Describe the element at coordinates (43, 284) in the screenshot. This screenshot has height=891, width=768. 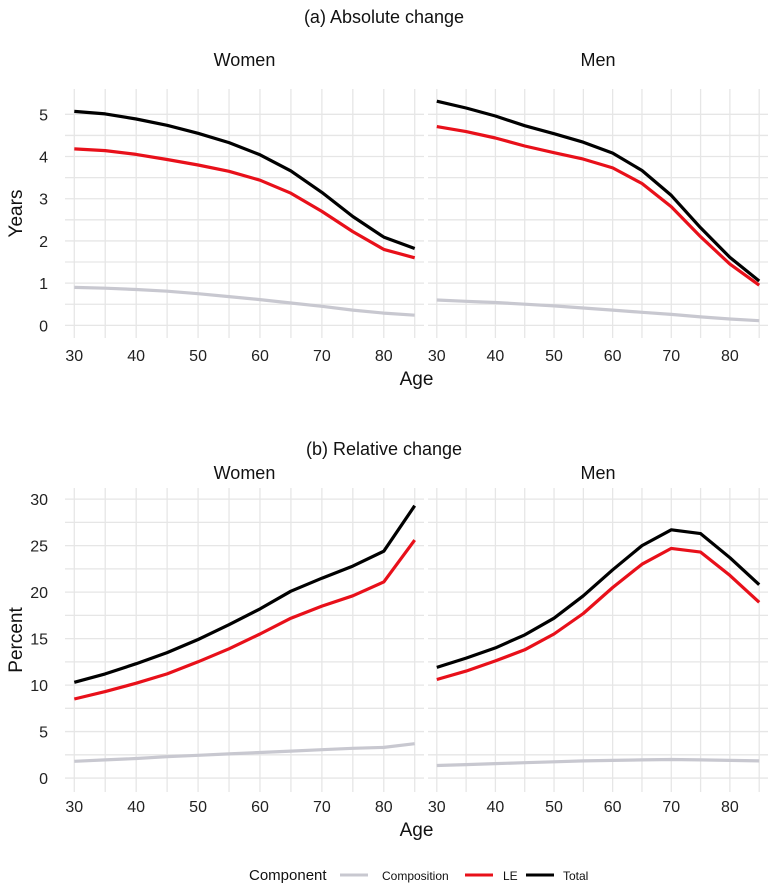
I see `y-tick-label: 1` at that location.